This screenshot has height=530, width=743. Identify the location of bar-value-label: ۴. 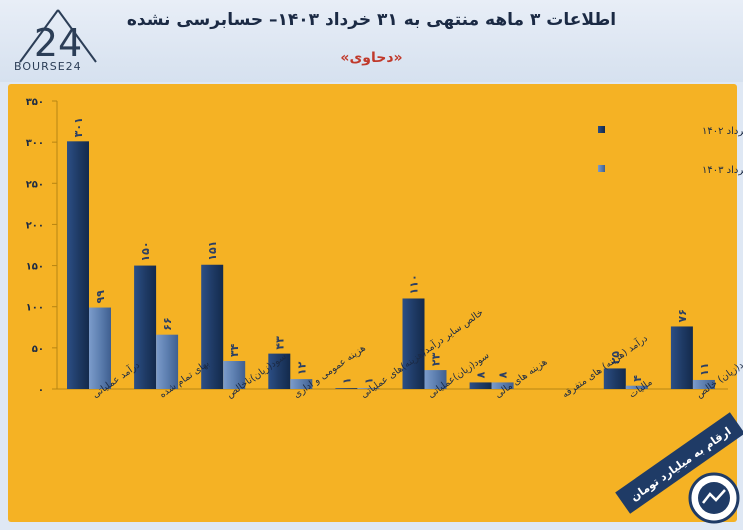
(637, 378).